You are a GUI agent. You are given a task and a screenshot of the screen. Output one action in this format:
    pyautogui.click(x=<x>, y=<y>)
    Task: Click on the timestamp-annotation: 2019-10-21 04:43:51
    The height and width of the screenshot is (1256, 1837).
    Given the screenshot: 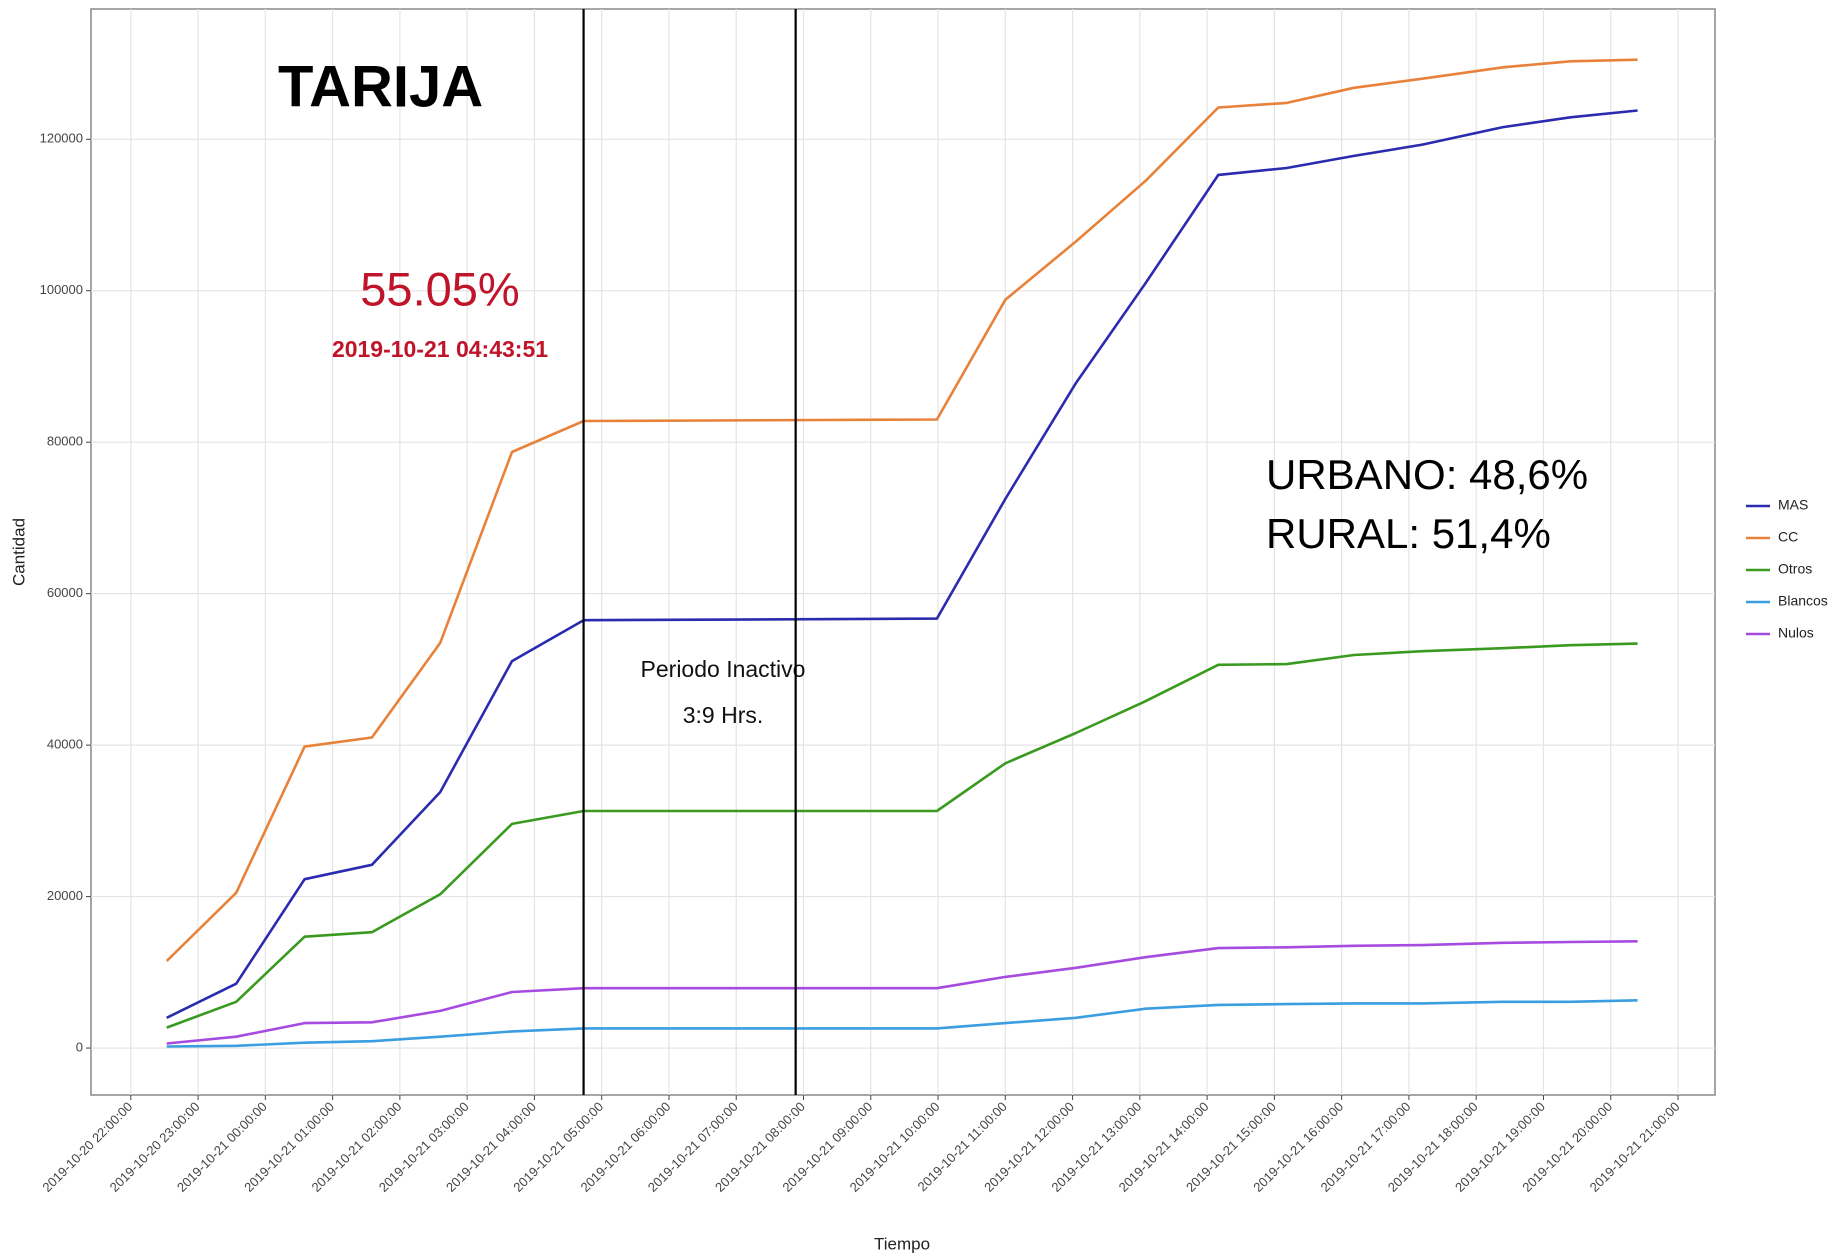 What is the action you would take?
    pyautogui.click(x=440, y=349)
    